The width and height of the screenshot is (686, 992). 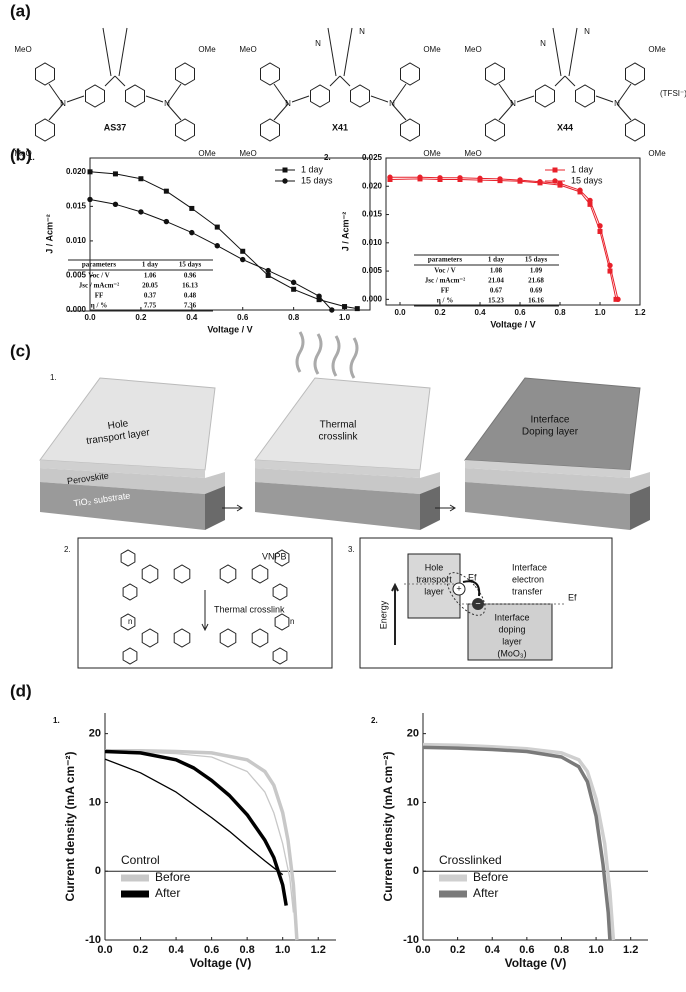 I want to click on y-tick-label: 0.000, so click(x=372, y=298).